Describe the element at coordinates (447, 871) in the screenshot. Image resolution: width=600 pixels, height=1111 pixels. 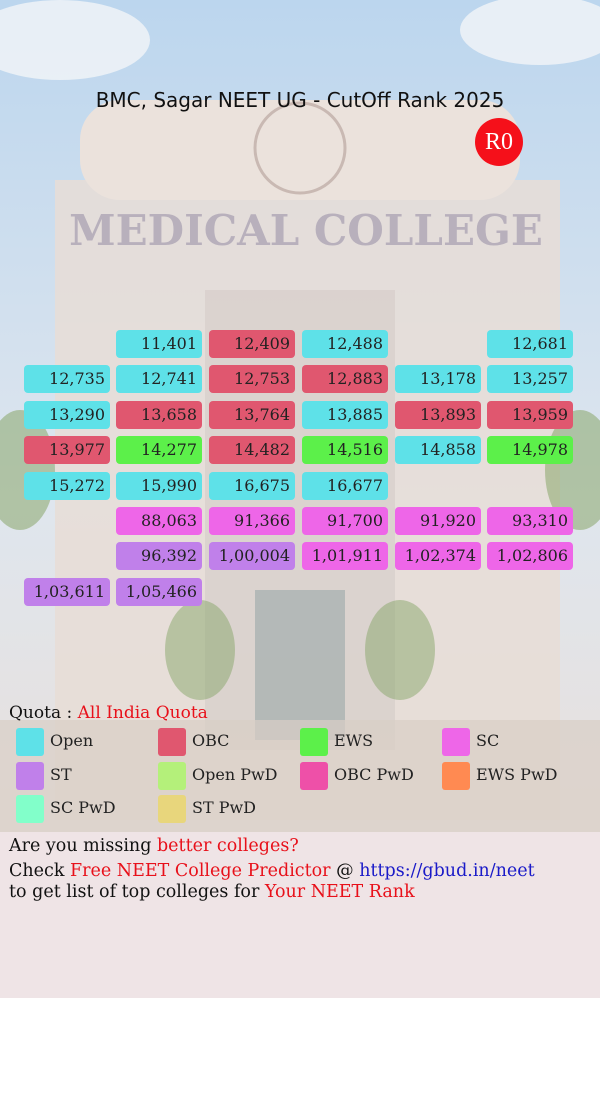
I see `link: https://gbud.in/neet` at that location.